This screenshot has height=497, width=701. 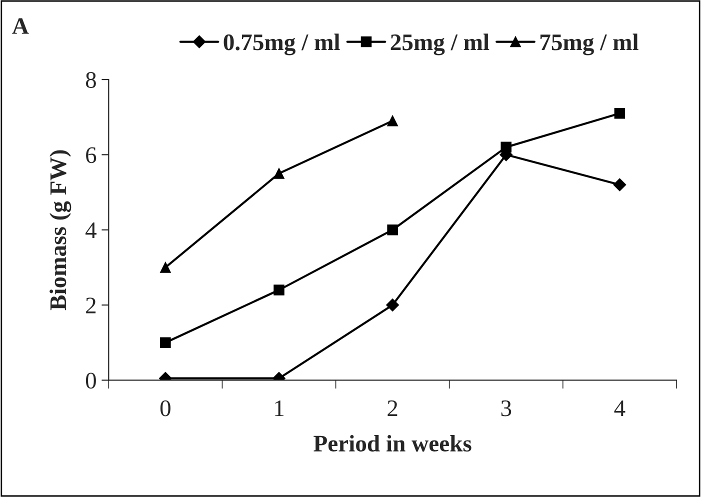 I want to click on y-axis-title: Biomass (g FW), so click(x=61, y=230).